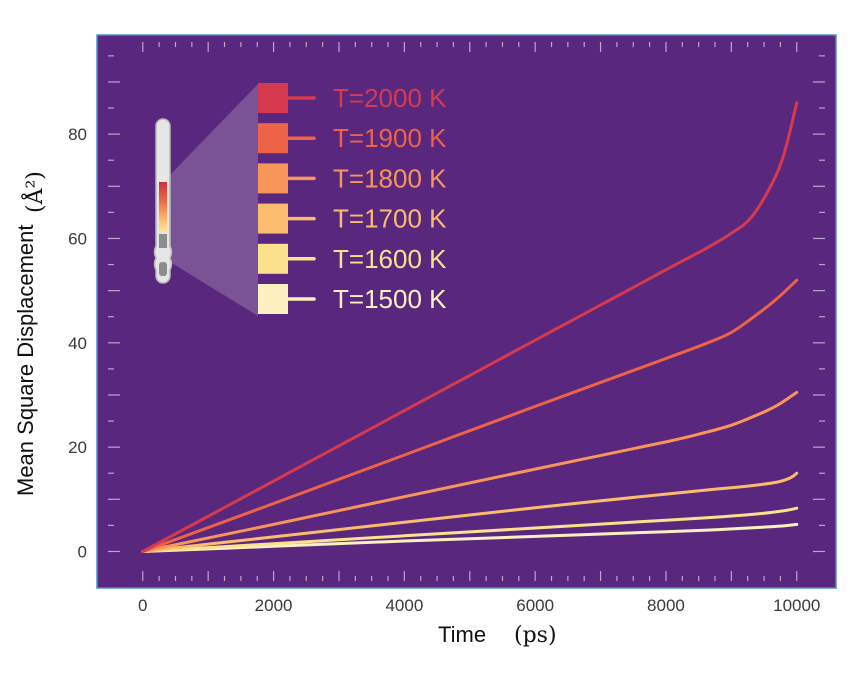 This screenshot has width=850, height=679. What do you see at coordinates (535, 605) in the screenshot?
I see `x-tick-label: 6000` at bounding box center [535, 605].